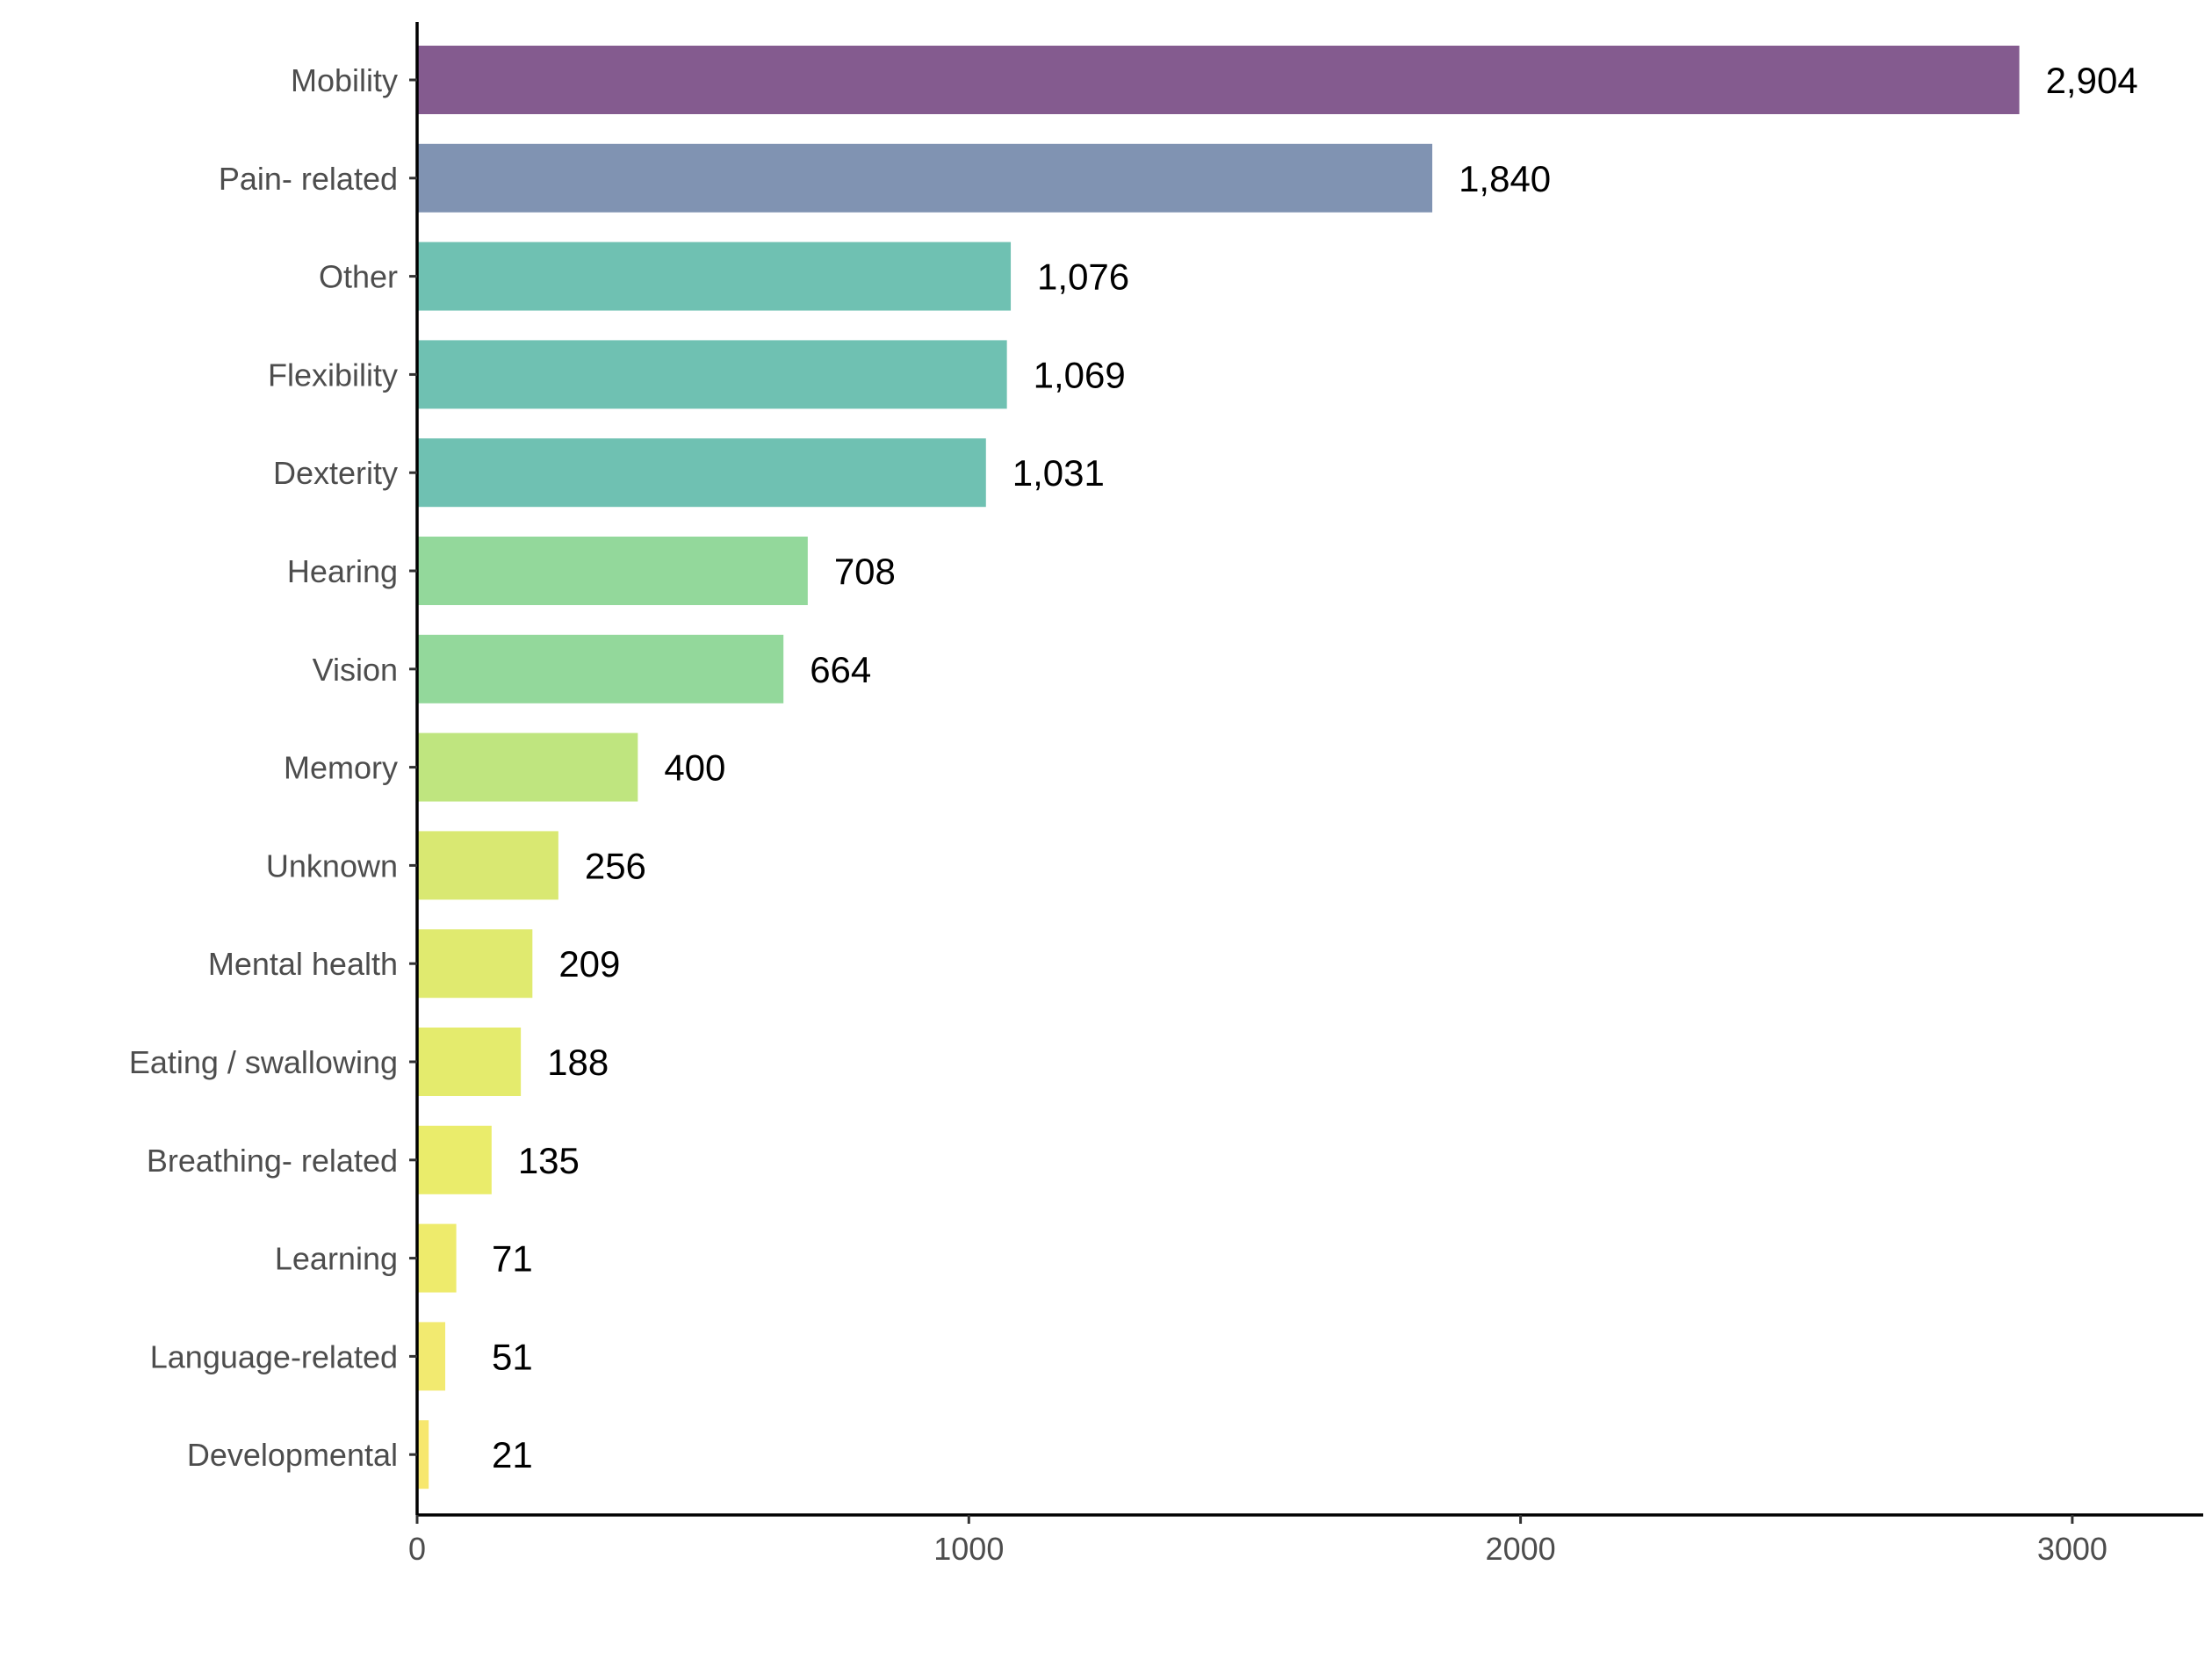 The image size is (2212, 1659). What do you see at coordinates (2092, 80) in the screenshot?
I see `value-label-0: 2,904` at bounding box center [2092, 80].